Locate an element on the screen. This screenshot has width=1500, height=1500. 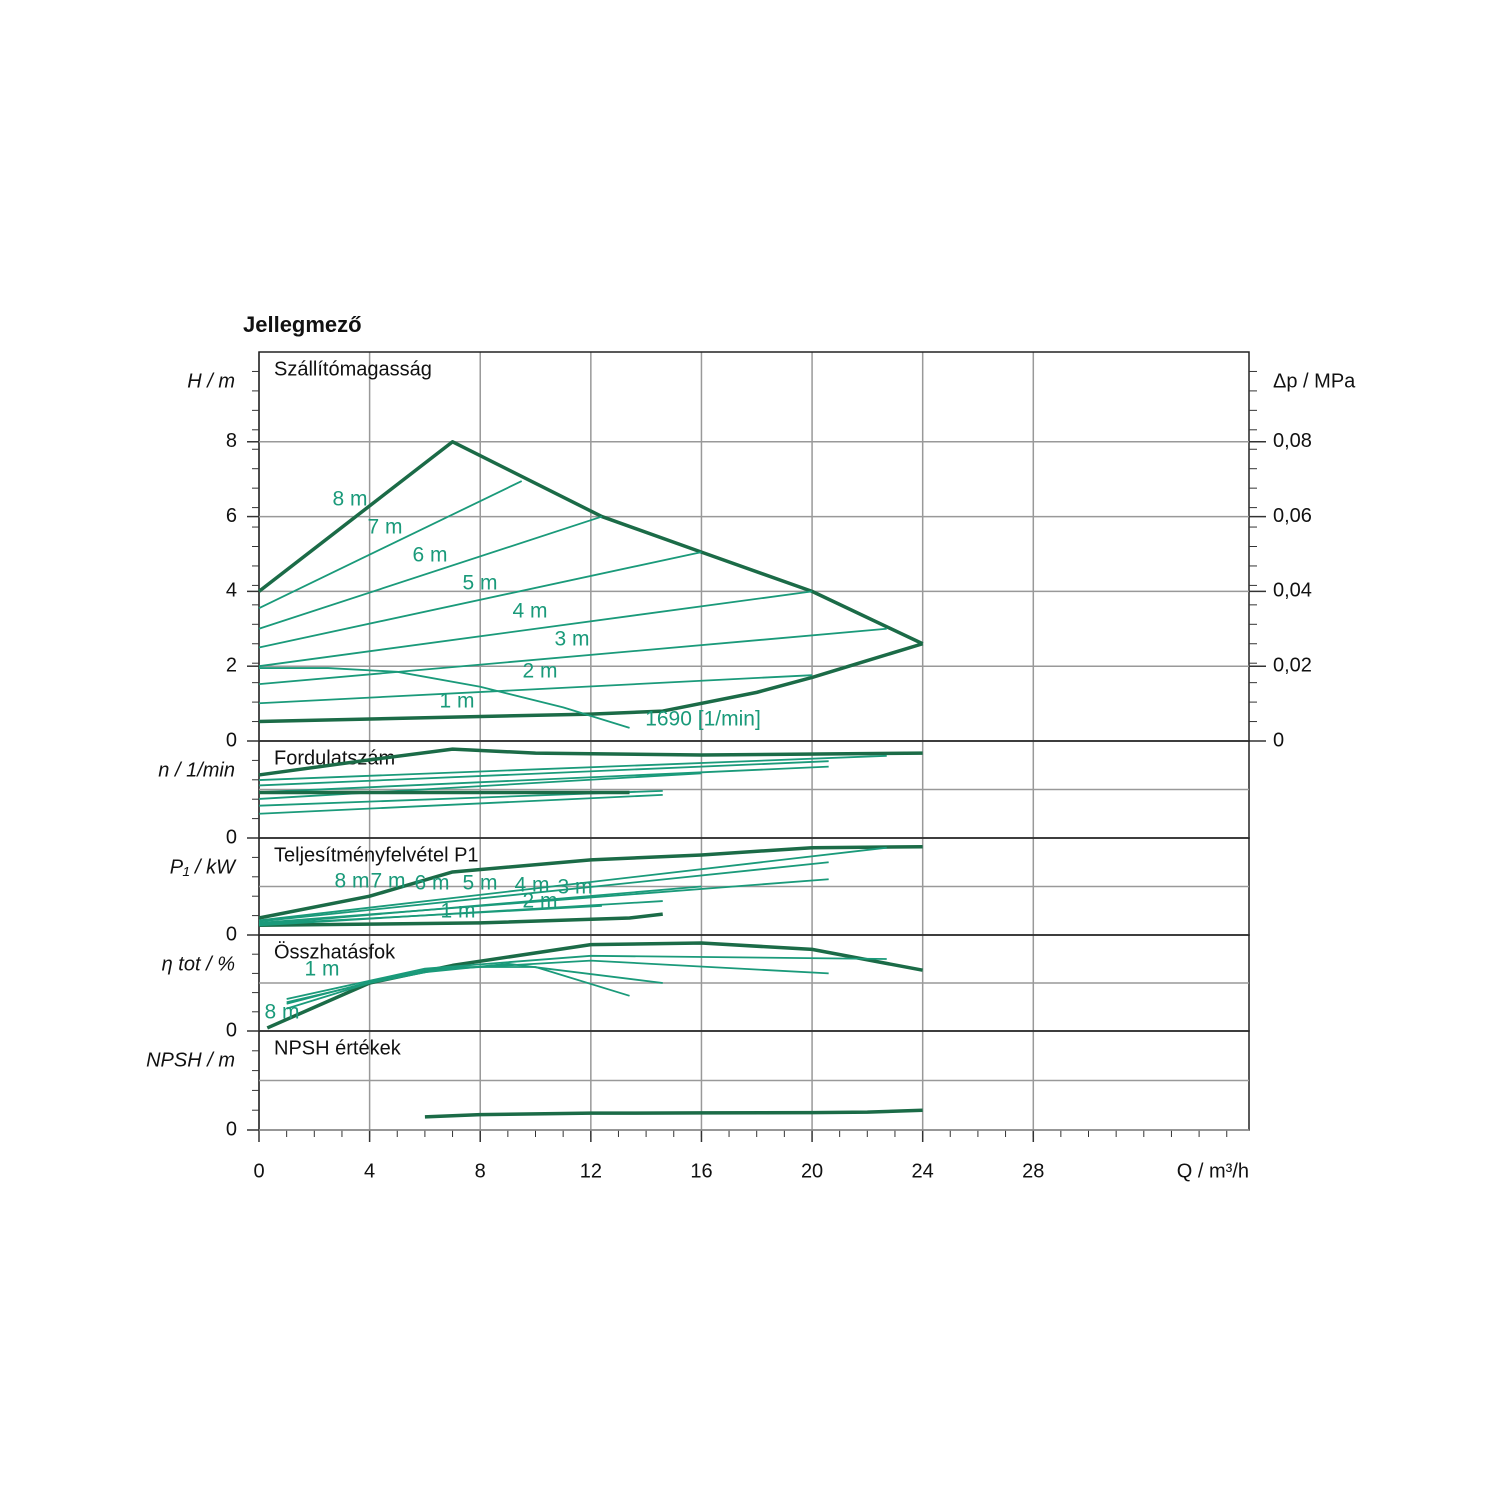
y-tick-label: 4 is located at coordinates (231, 591).